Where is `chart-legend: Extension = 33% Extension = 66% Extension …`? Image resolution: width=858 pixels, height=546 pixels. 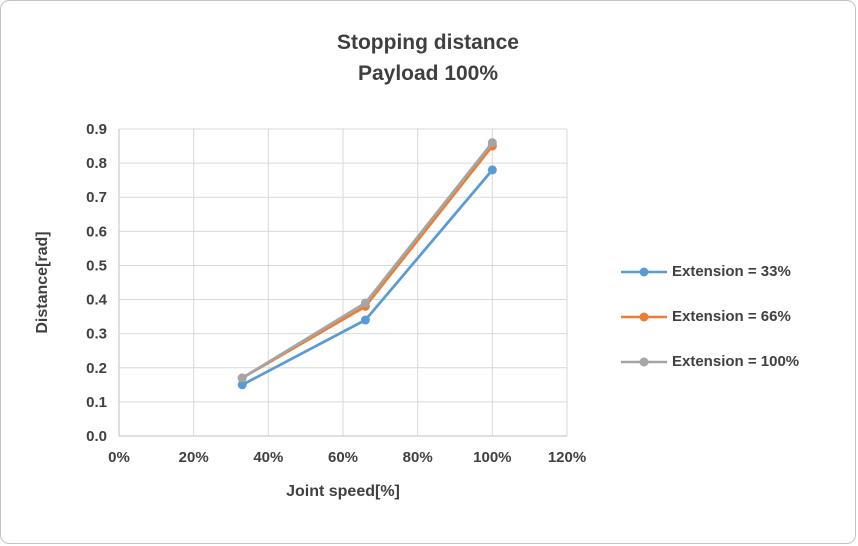
chart-legend: Extension = 33% Extension = 66% Extension … is located at coordinates (710, 316).